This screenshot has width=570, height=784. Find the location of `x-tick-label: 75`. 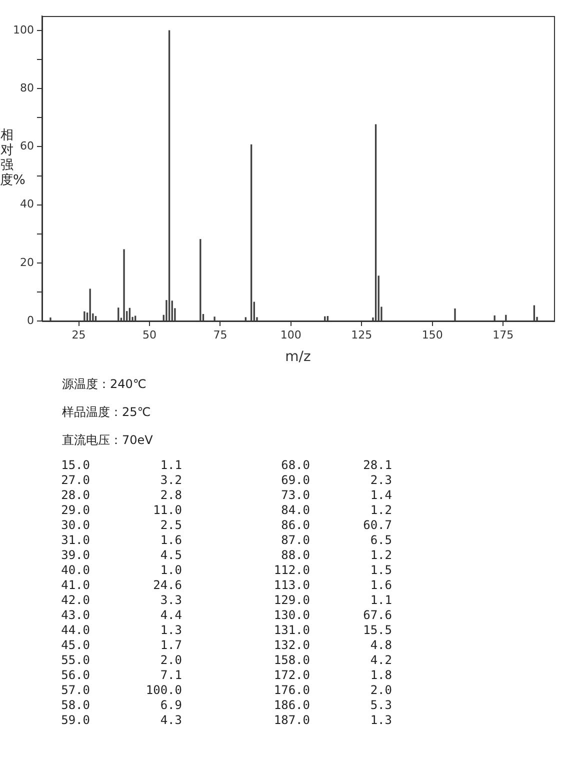

x-tick-label: 75 is located at coordinates (220, 335).